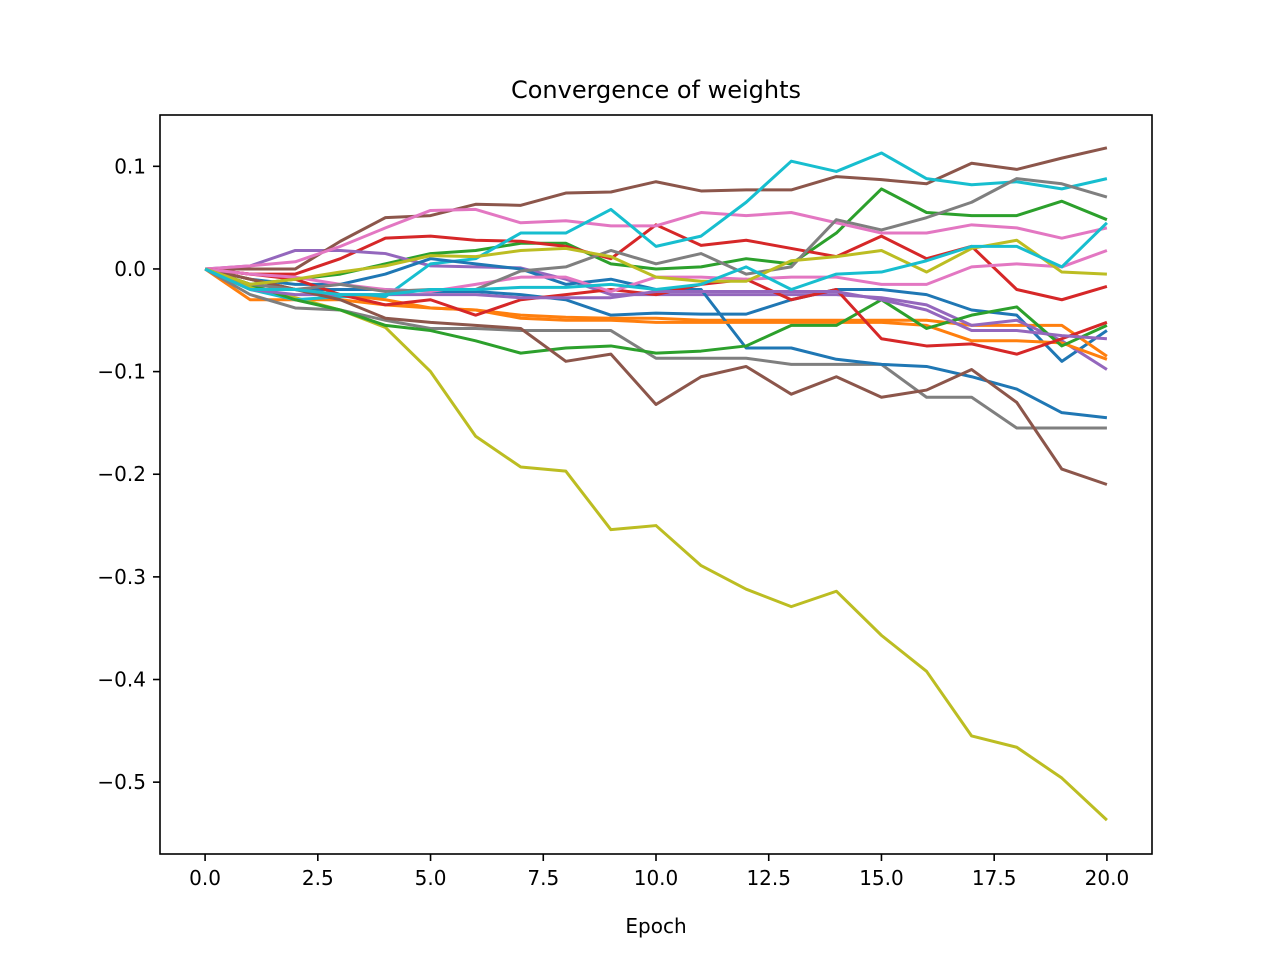 The width and height of the screenshot is (1280, 960). I want to click on y-axis-ticks: 0.1 0.0 −0.1 −0.2 −0.3 −0.4 −0.5, so click(128, 474).